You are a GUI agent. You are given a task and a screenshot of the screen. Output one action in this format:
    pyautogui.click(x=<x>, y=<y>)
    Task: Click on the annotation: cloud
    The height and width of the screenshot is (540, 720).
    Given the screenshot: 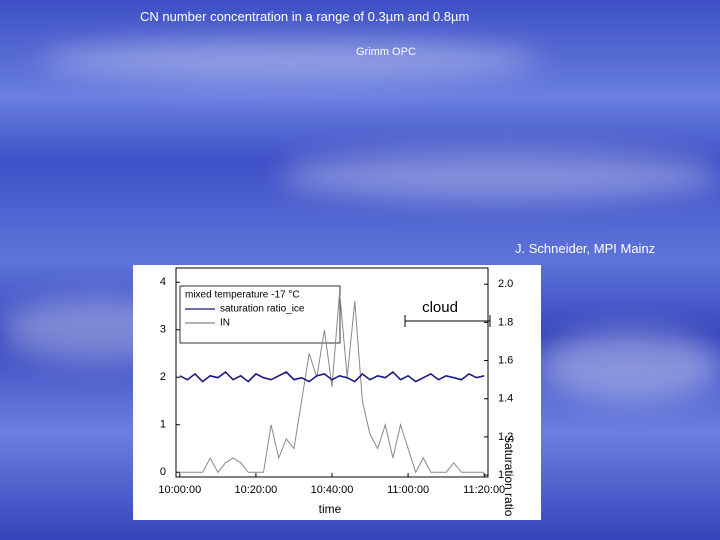 What is the action you would take?
    pyautogui.click(x=440, y=307)
    